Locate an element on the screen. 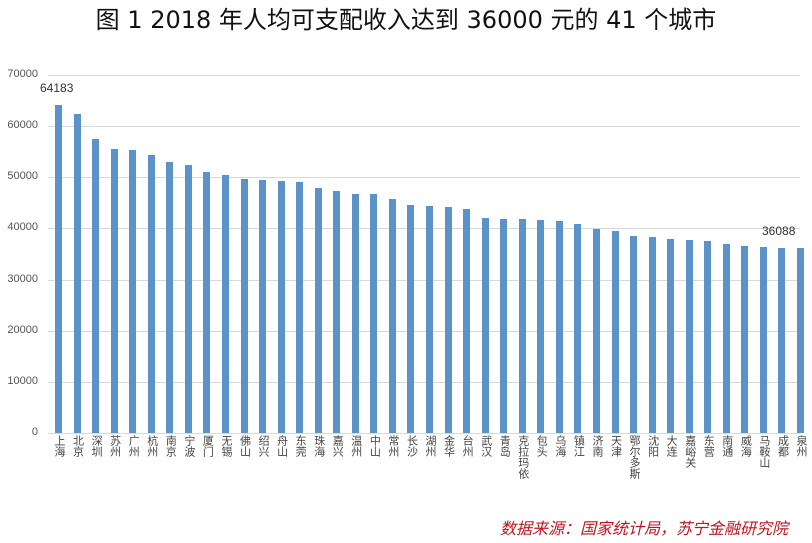 Image resolution: width=812 pixels, height=543 pixels. x-axis-category-label: 苏州 is located at coordinates (115, 446).